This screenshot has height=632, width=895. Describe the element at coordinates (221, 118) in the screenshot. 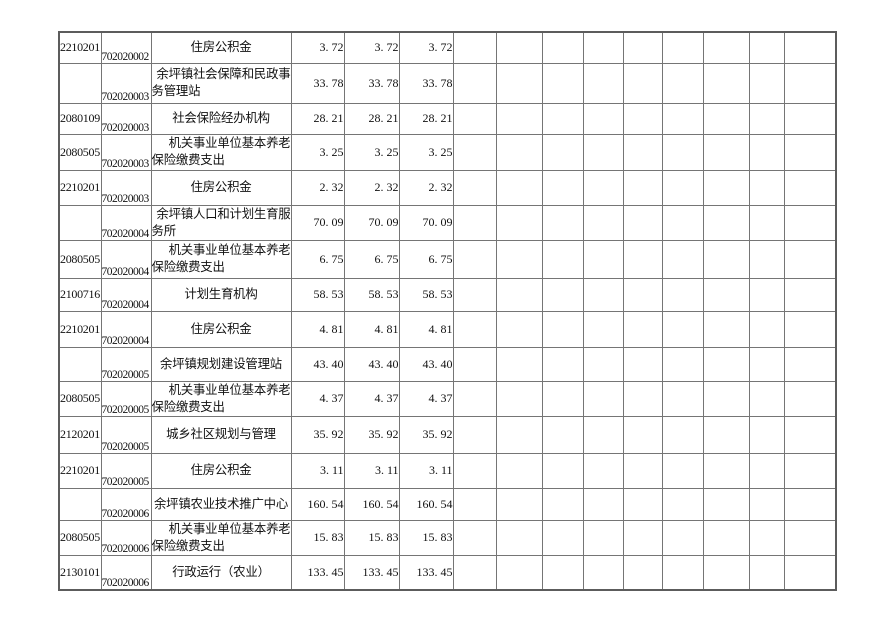

I see `description-cell: 社会保险经办机构` at that location.